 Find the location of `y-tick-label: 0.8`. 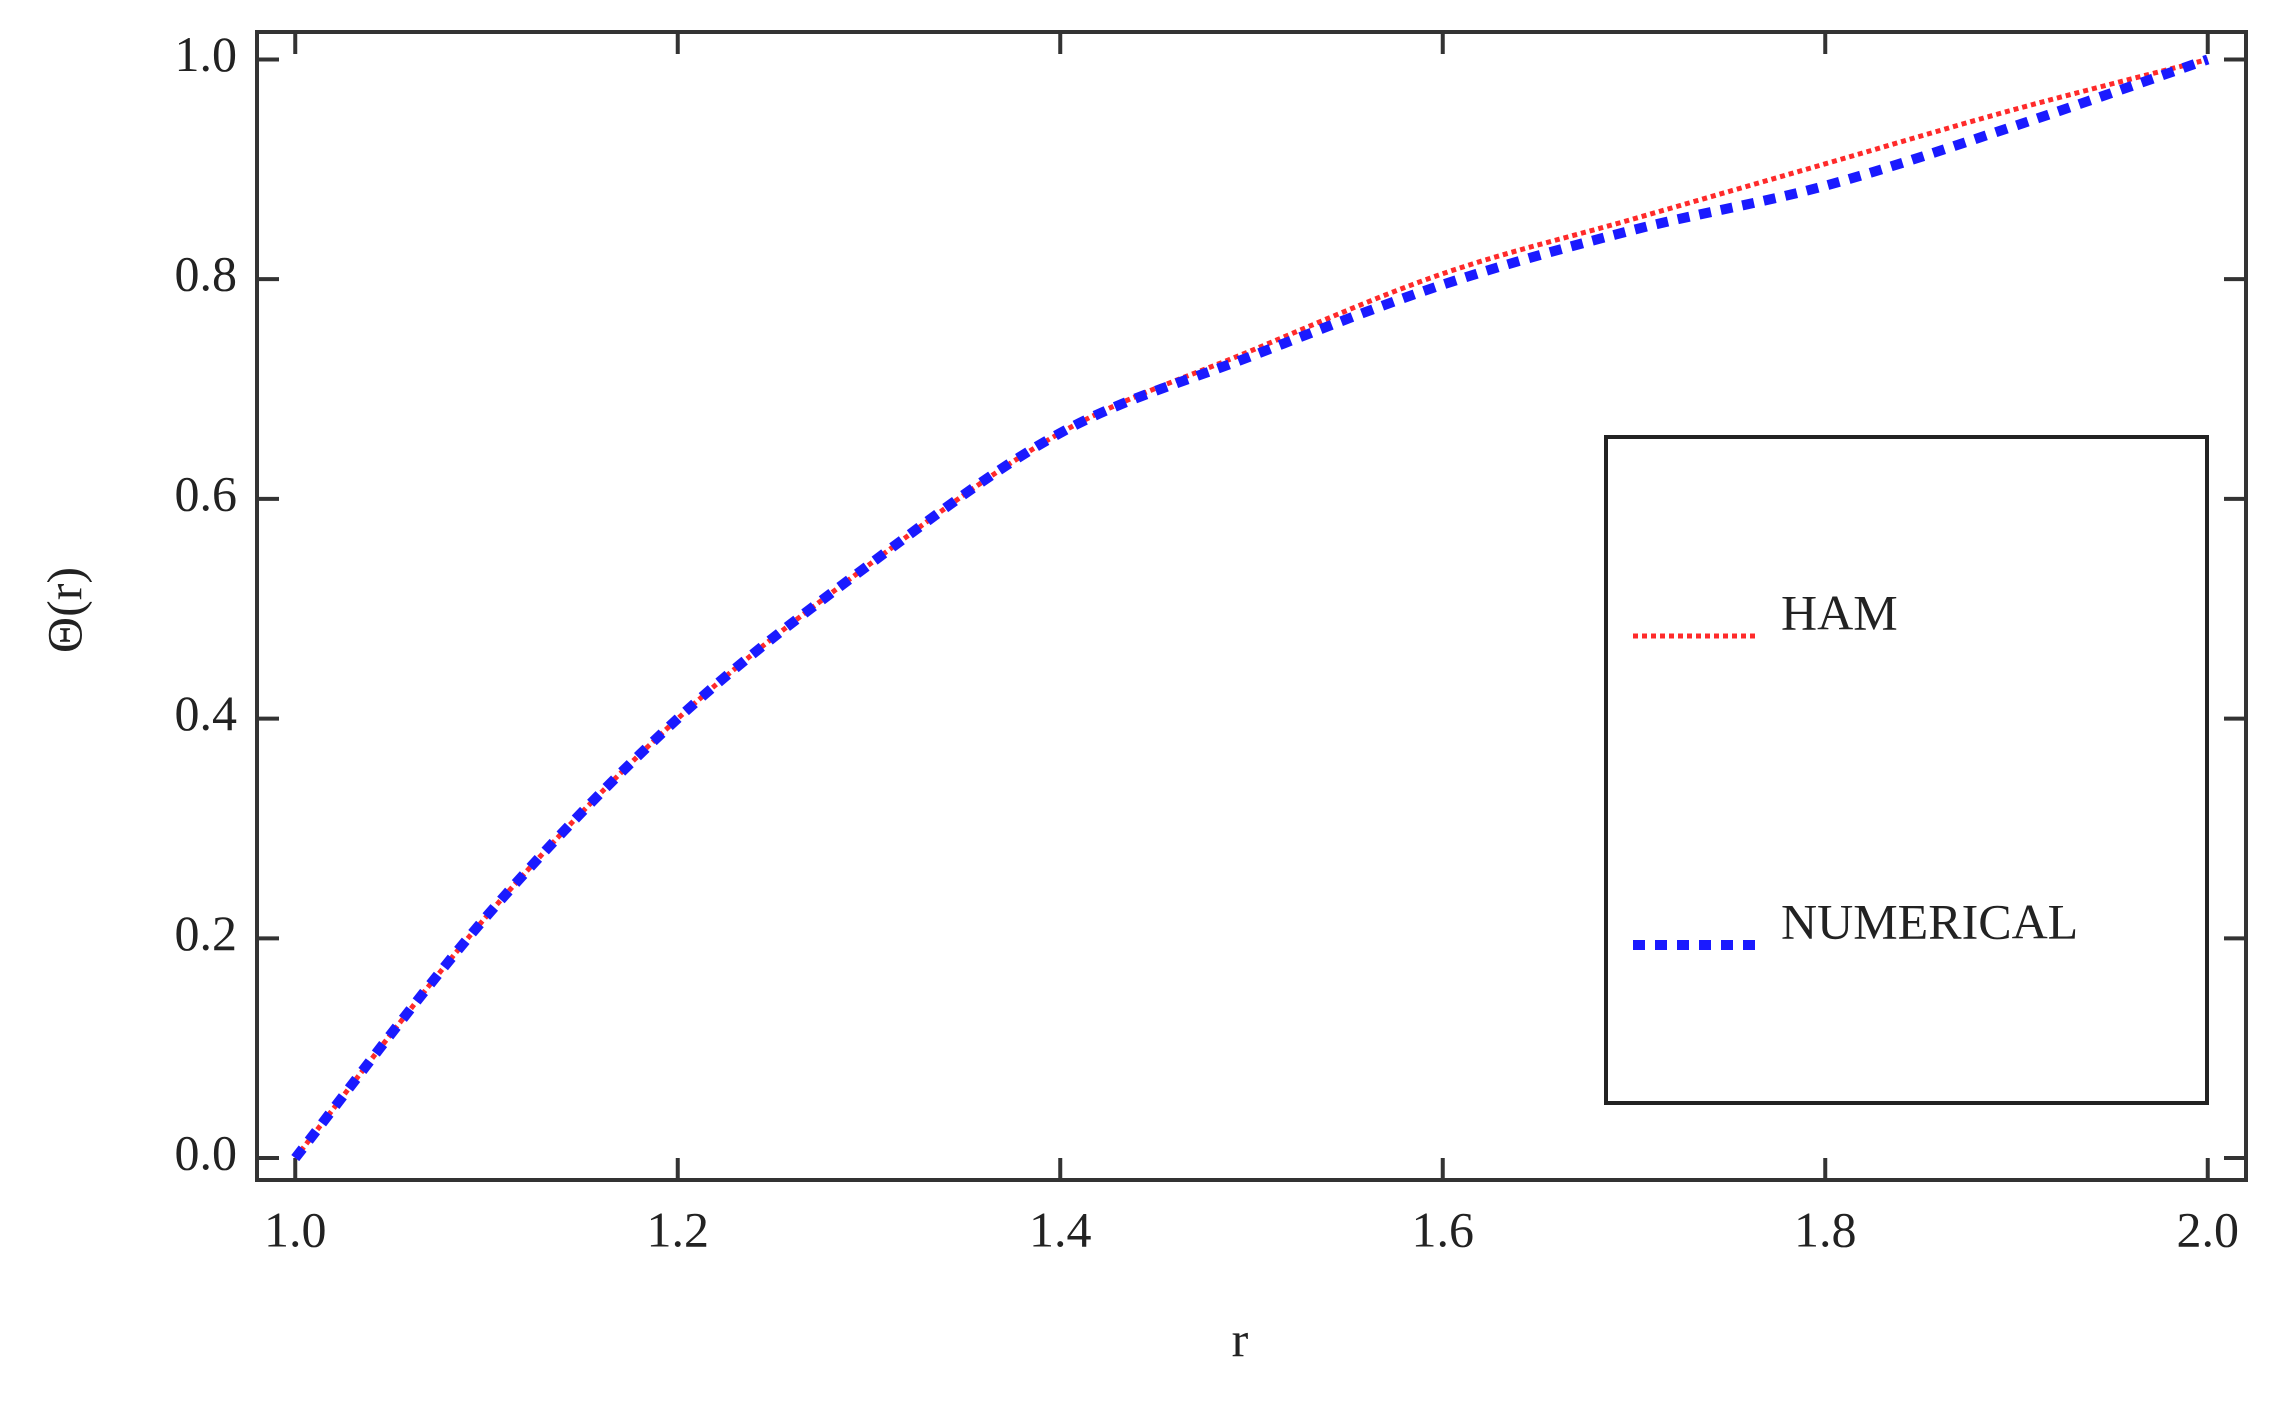

y-tick-label: 0.8 is located at coordinates (206, 274).